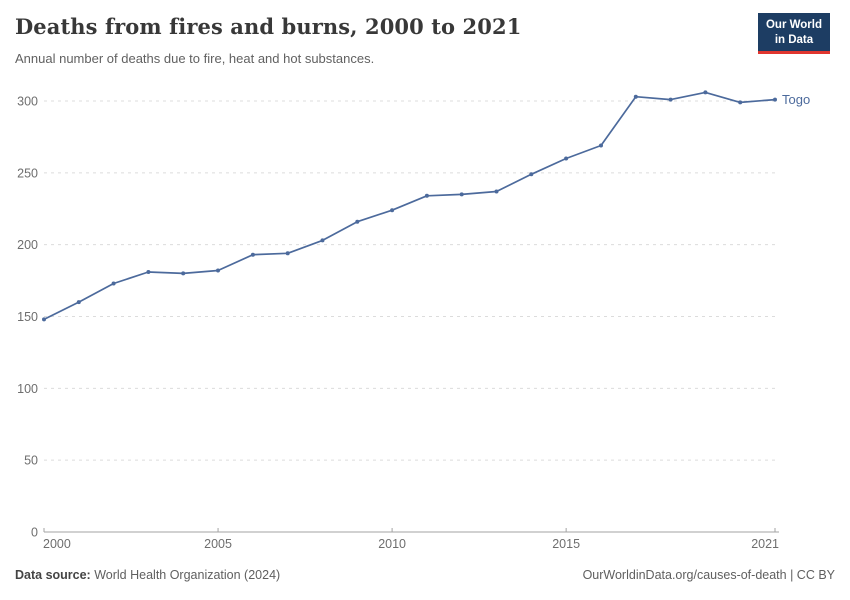  Describe the element at coordinates (793, 25) in the screenshot. I see `owid-logo-line1: Our World` at that location.